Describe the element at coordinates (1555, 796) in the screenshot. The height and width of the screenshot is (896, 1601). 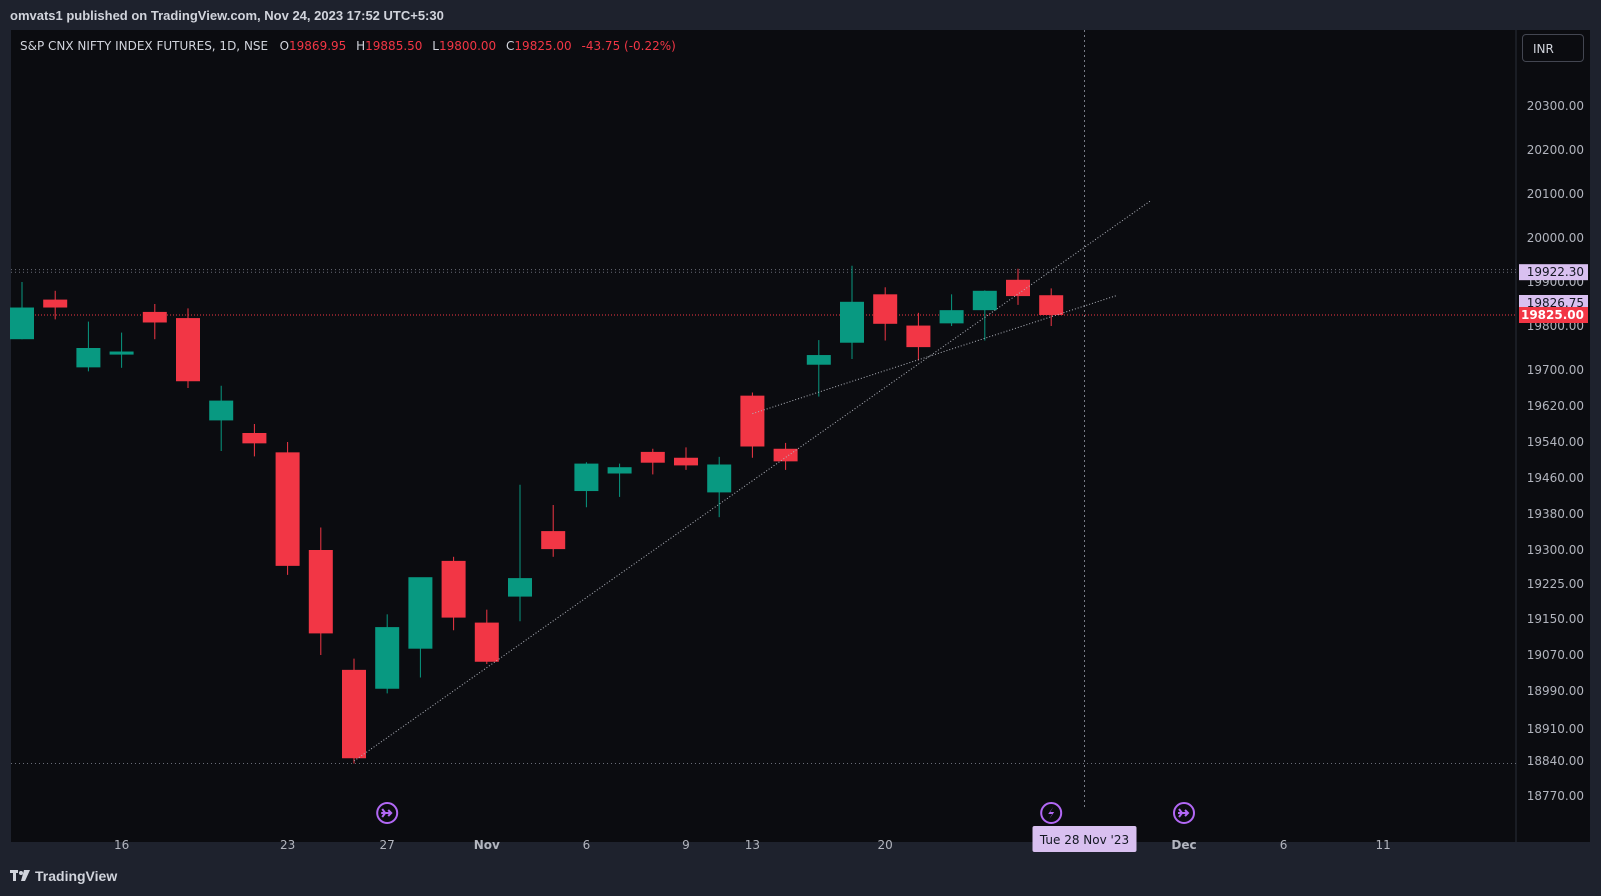
I see `price-tick-label: 18770.00` at that location.